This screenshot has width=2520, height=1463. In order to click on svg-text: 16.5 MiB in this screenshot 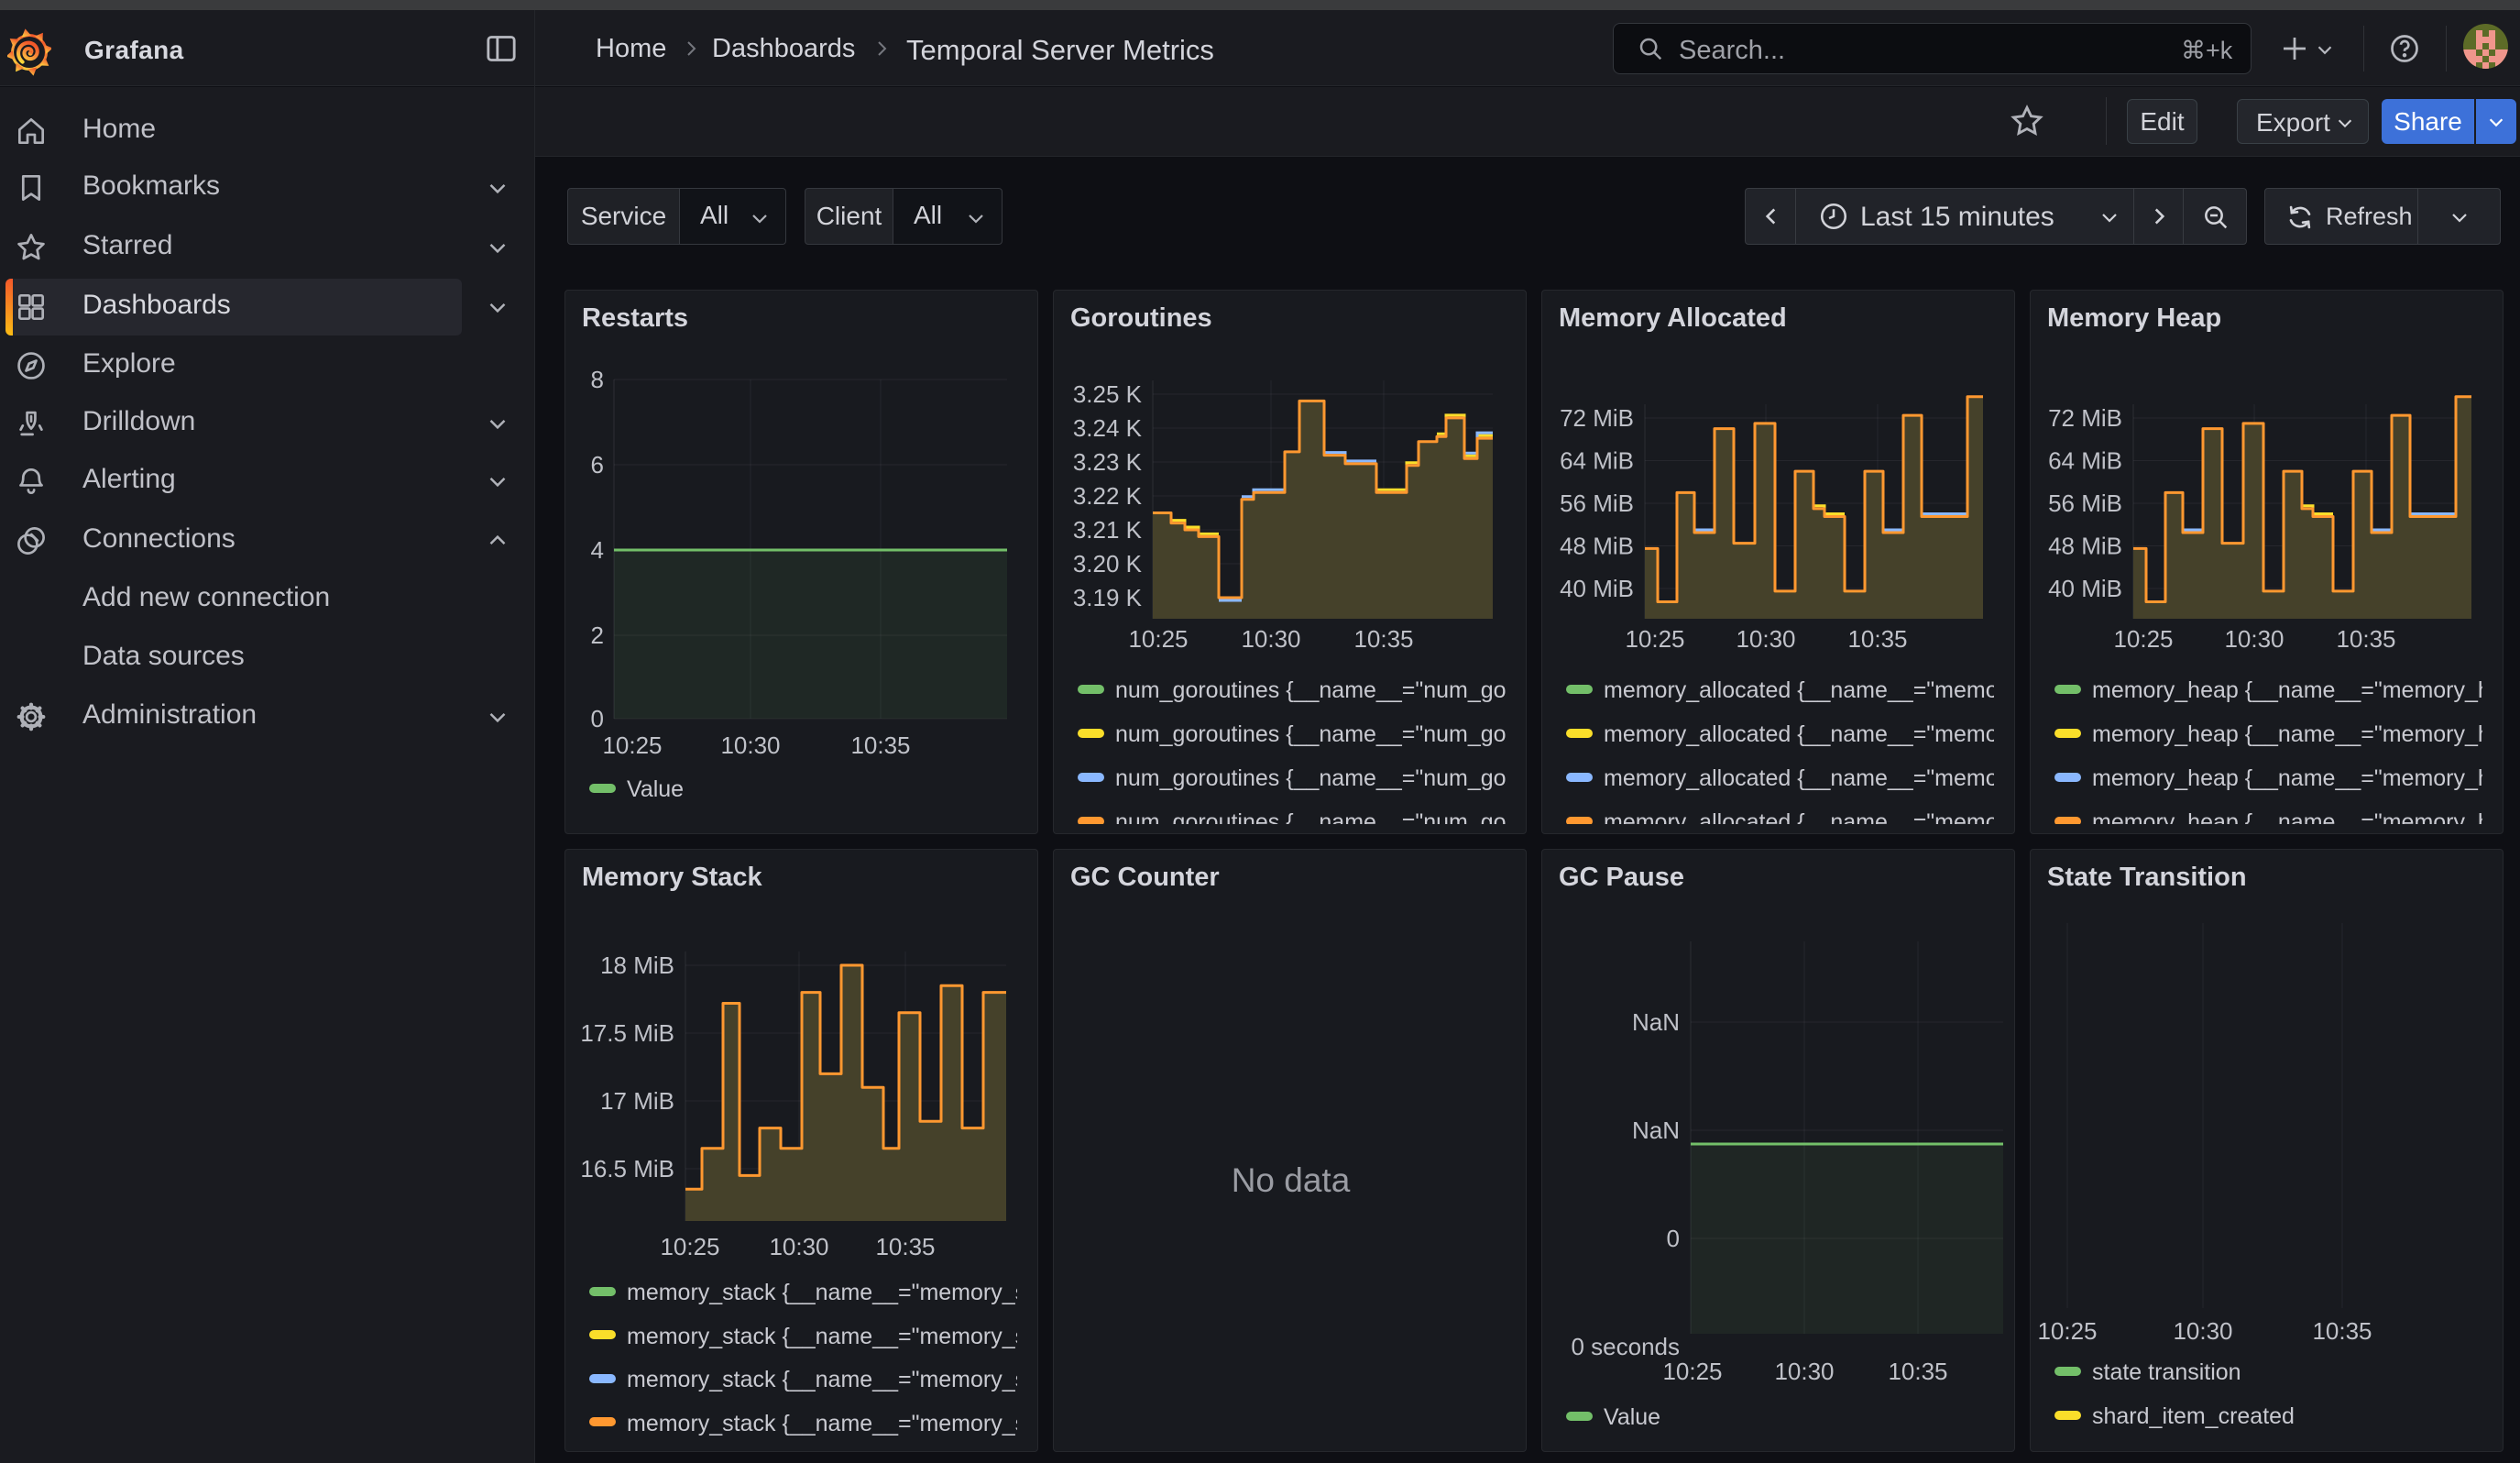, I will do `click(627, 1168)`.